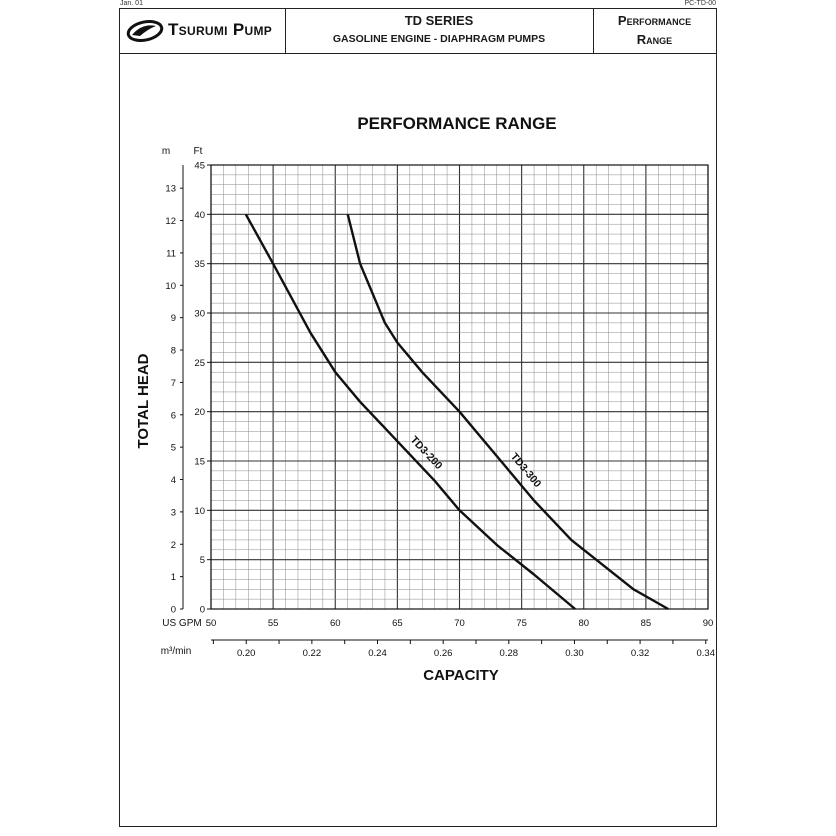 The image size is (836, 836). What do you see at coordinates (173, 448) in the screenshot?
I see `y-tick-label-m: 5` at bounding box center [173, 448].